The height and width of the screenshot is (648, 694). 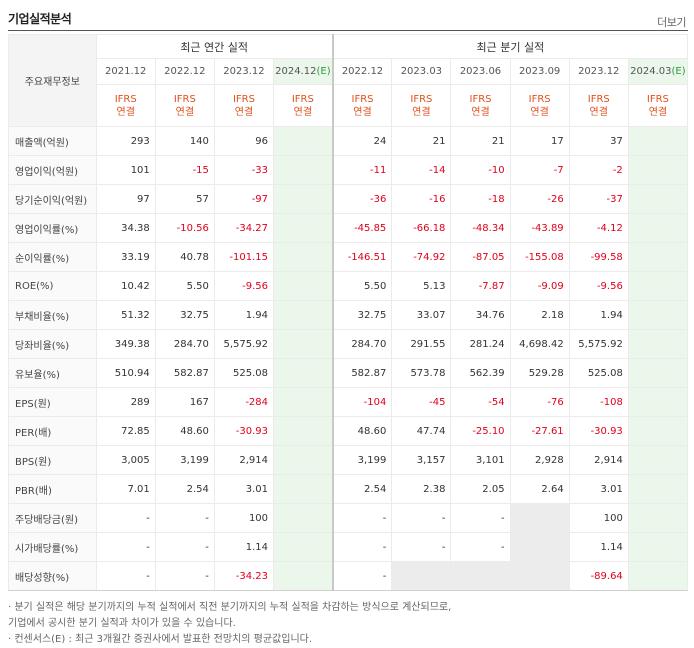 I want to click on section-title: 기업실적분석, so click(x=40, y=19).